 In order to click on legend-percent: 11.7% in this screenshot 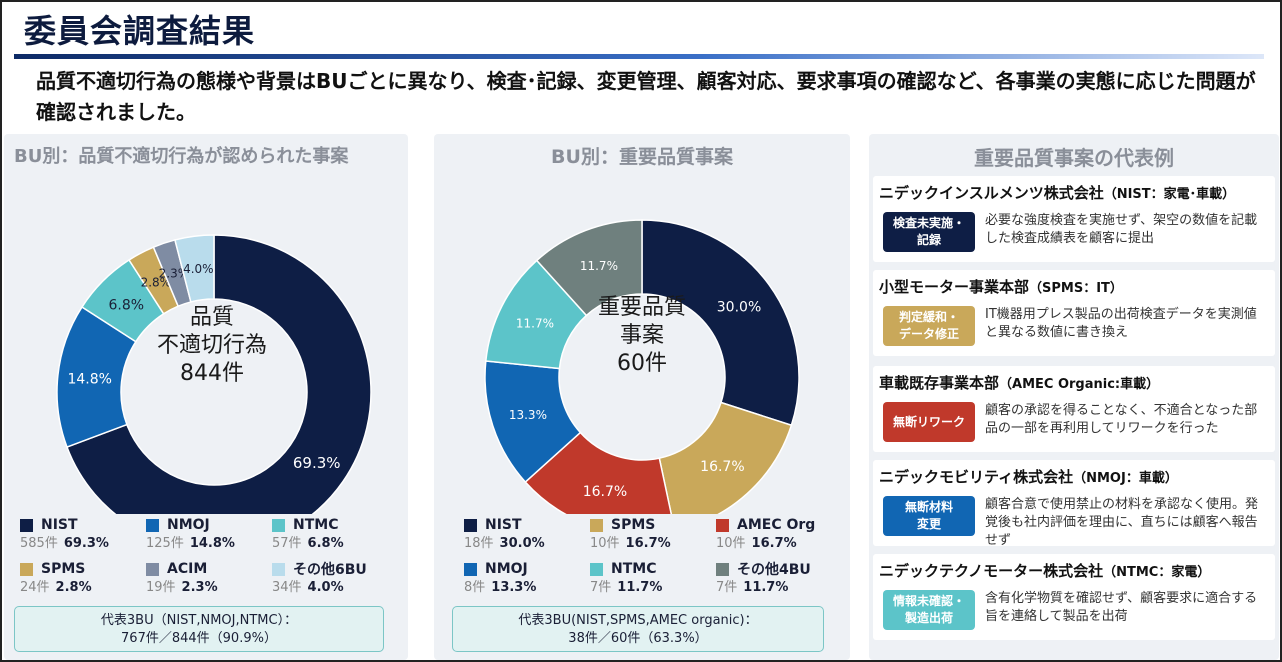, I will do `click(766, 587)`.